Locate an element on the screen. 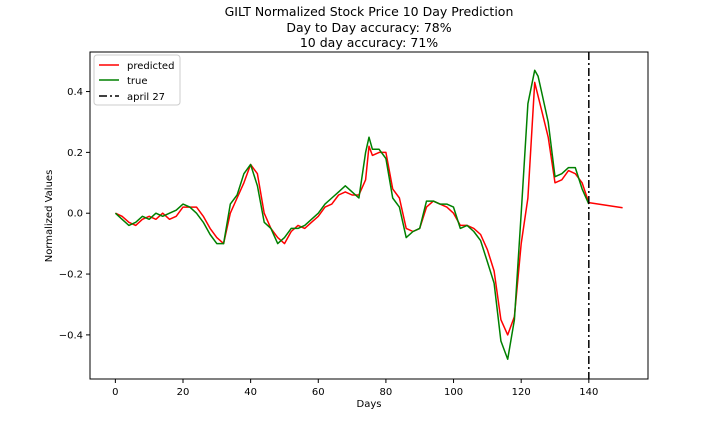  legend-entry-true: true is located at coordinates (137, 81).